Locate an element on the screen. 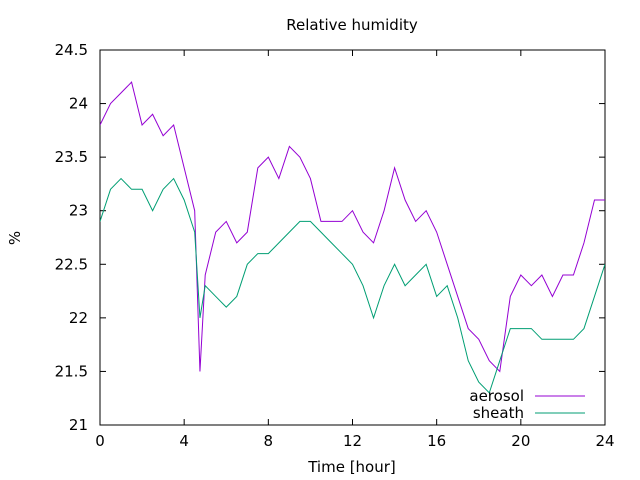 Image resolution: width=640 pixels, height=480 pixels. y-tick-label: 23.5 is located at coordinates (71, 157).